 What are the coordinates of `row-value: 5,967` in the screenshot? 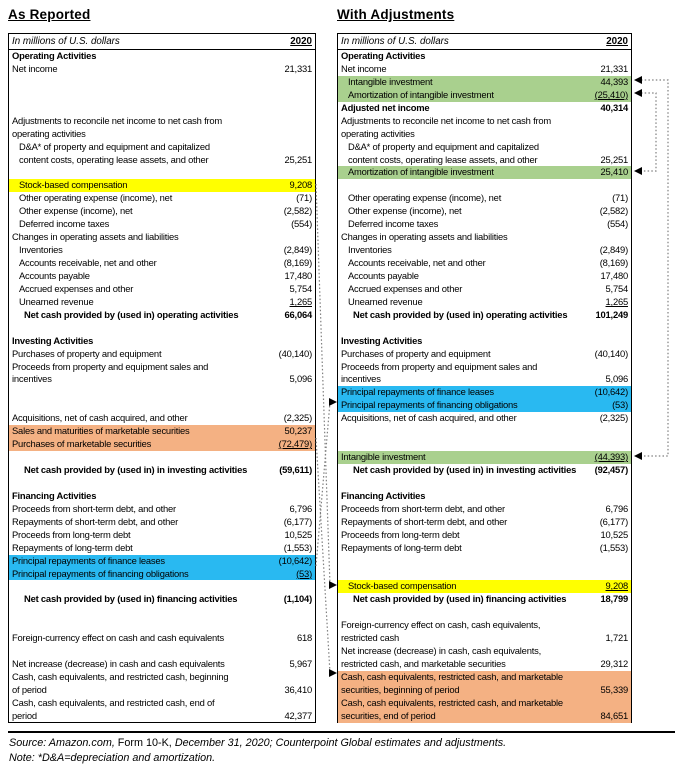 It's located at (301, 664).